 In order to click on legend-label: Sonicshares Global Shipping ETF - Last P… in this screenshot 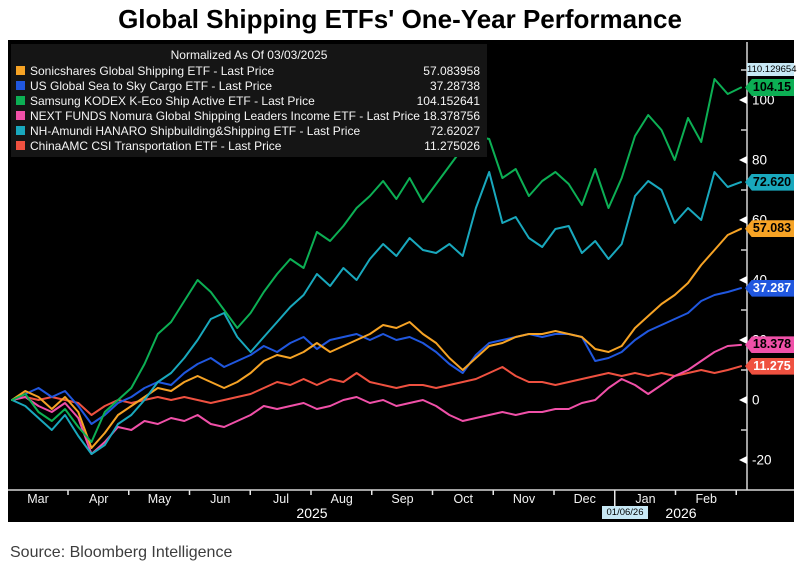, I will do `click(152, 70)`.